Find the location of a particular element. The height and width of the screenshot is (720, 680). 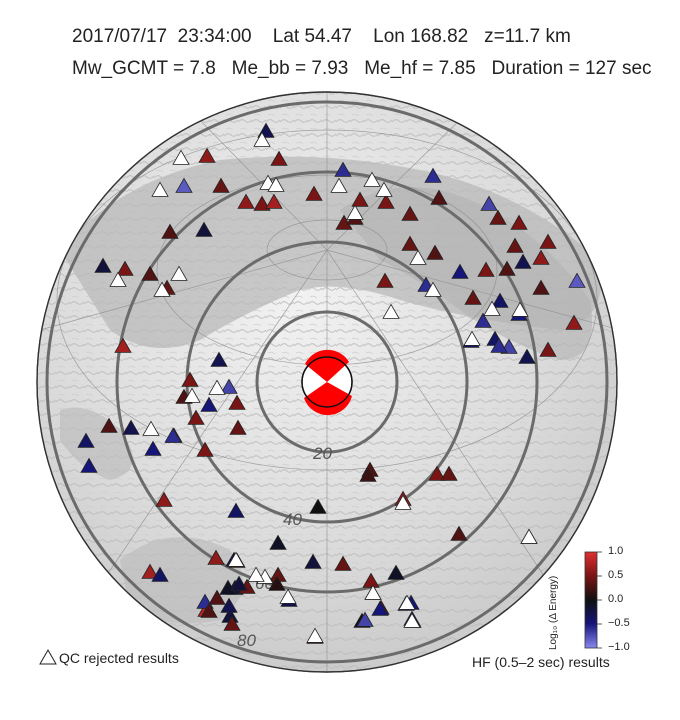

colorbar-tick-5: −1.0 is located at coordinates (619, 647).